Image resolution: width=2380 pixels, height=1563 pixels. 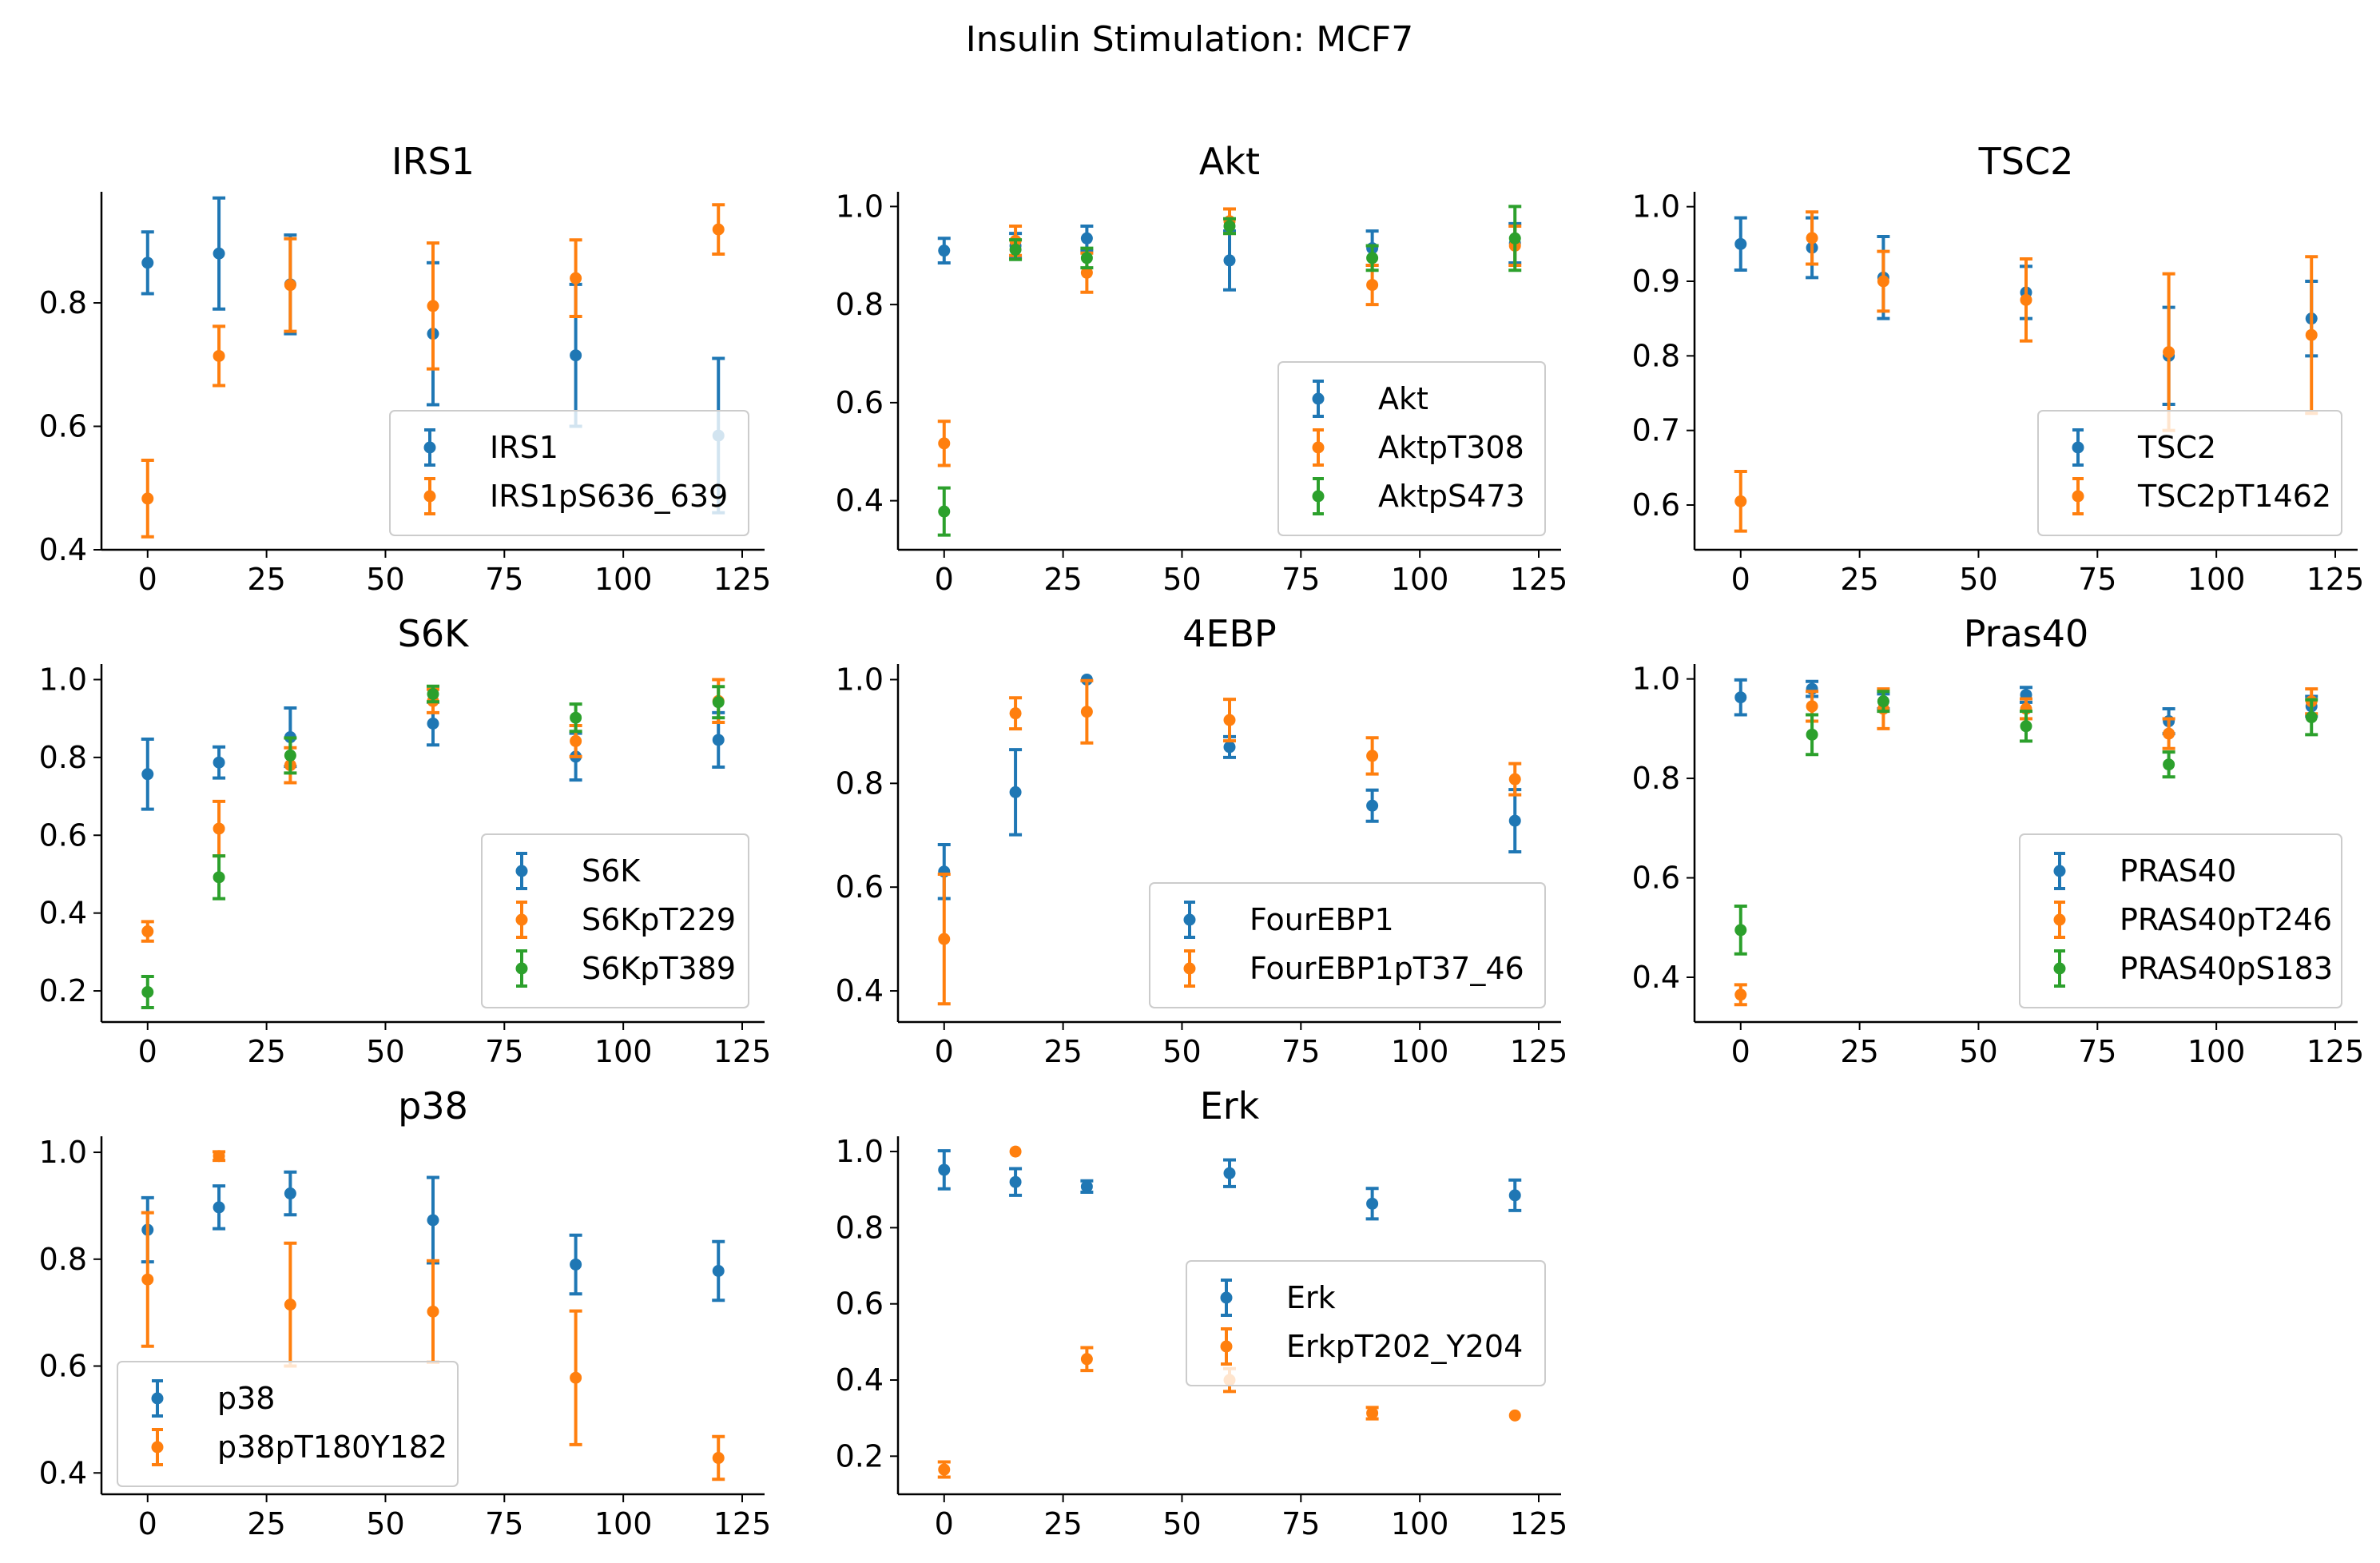 What do you see at coordinates (2026, 162) in the screenshot?
I see `panel-title: TSC2` at bounding box center [2026, 162].